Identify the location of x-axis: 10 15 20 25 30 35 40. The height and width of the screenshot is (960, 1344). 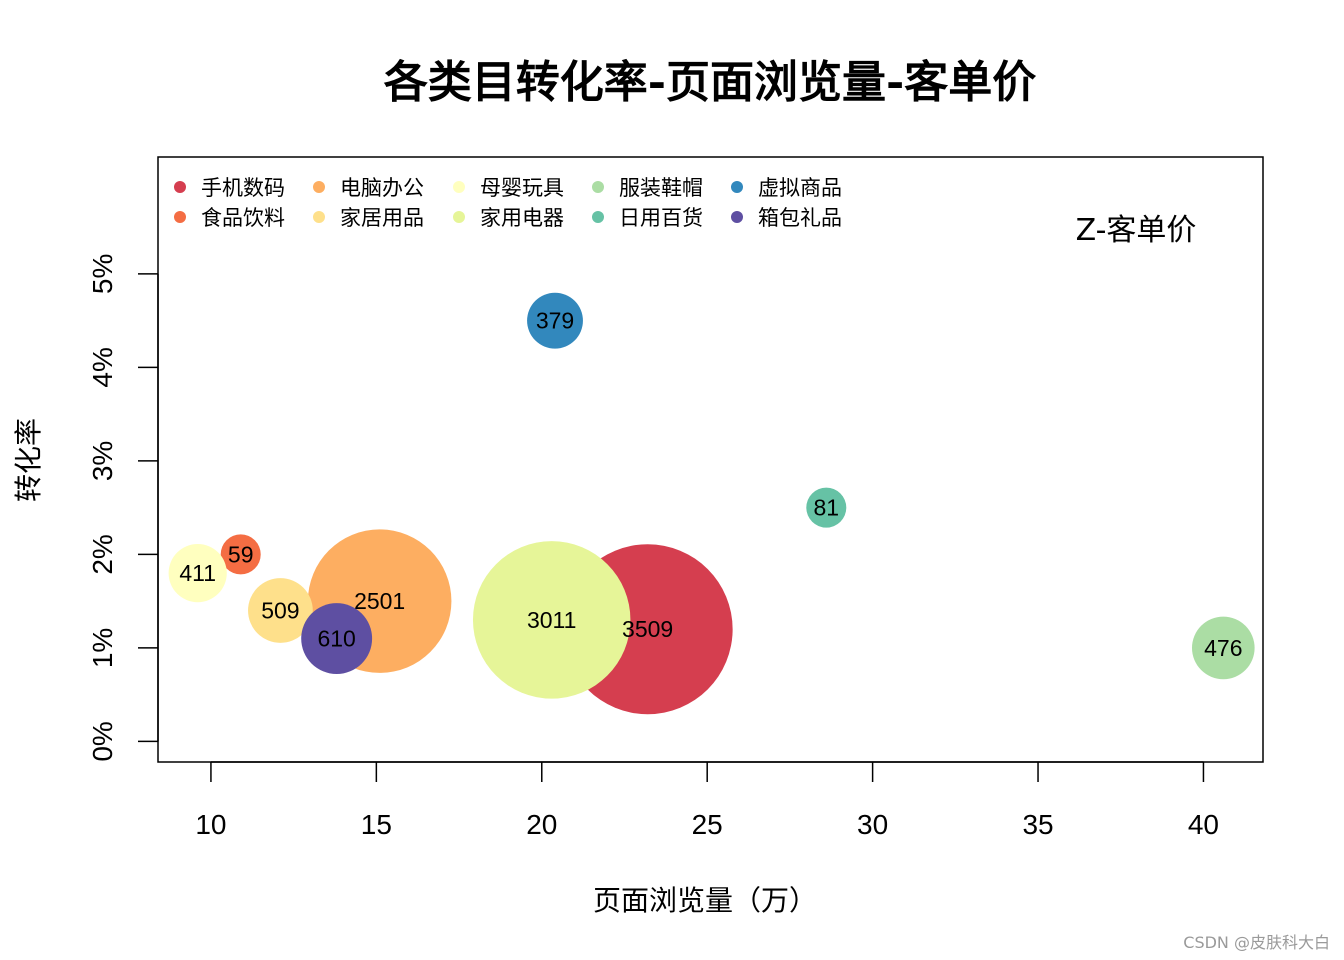
(707, 800).